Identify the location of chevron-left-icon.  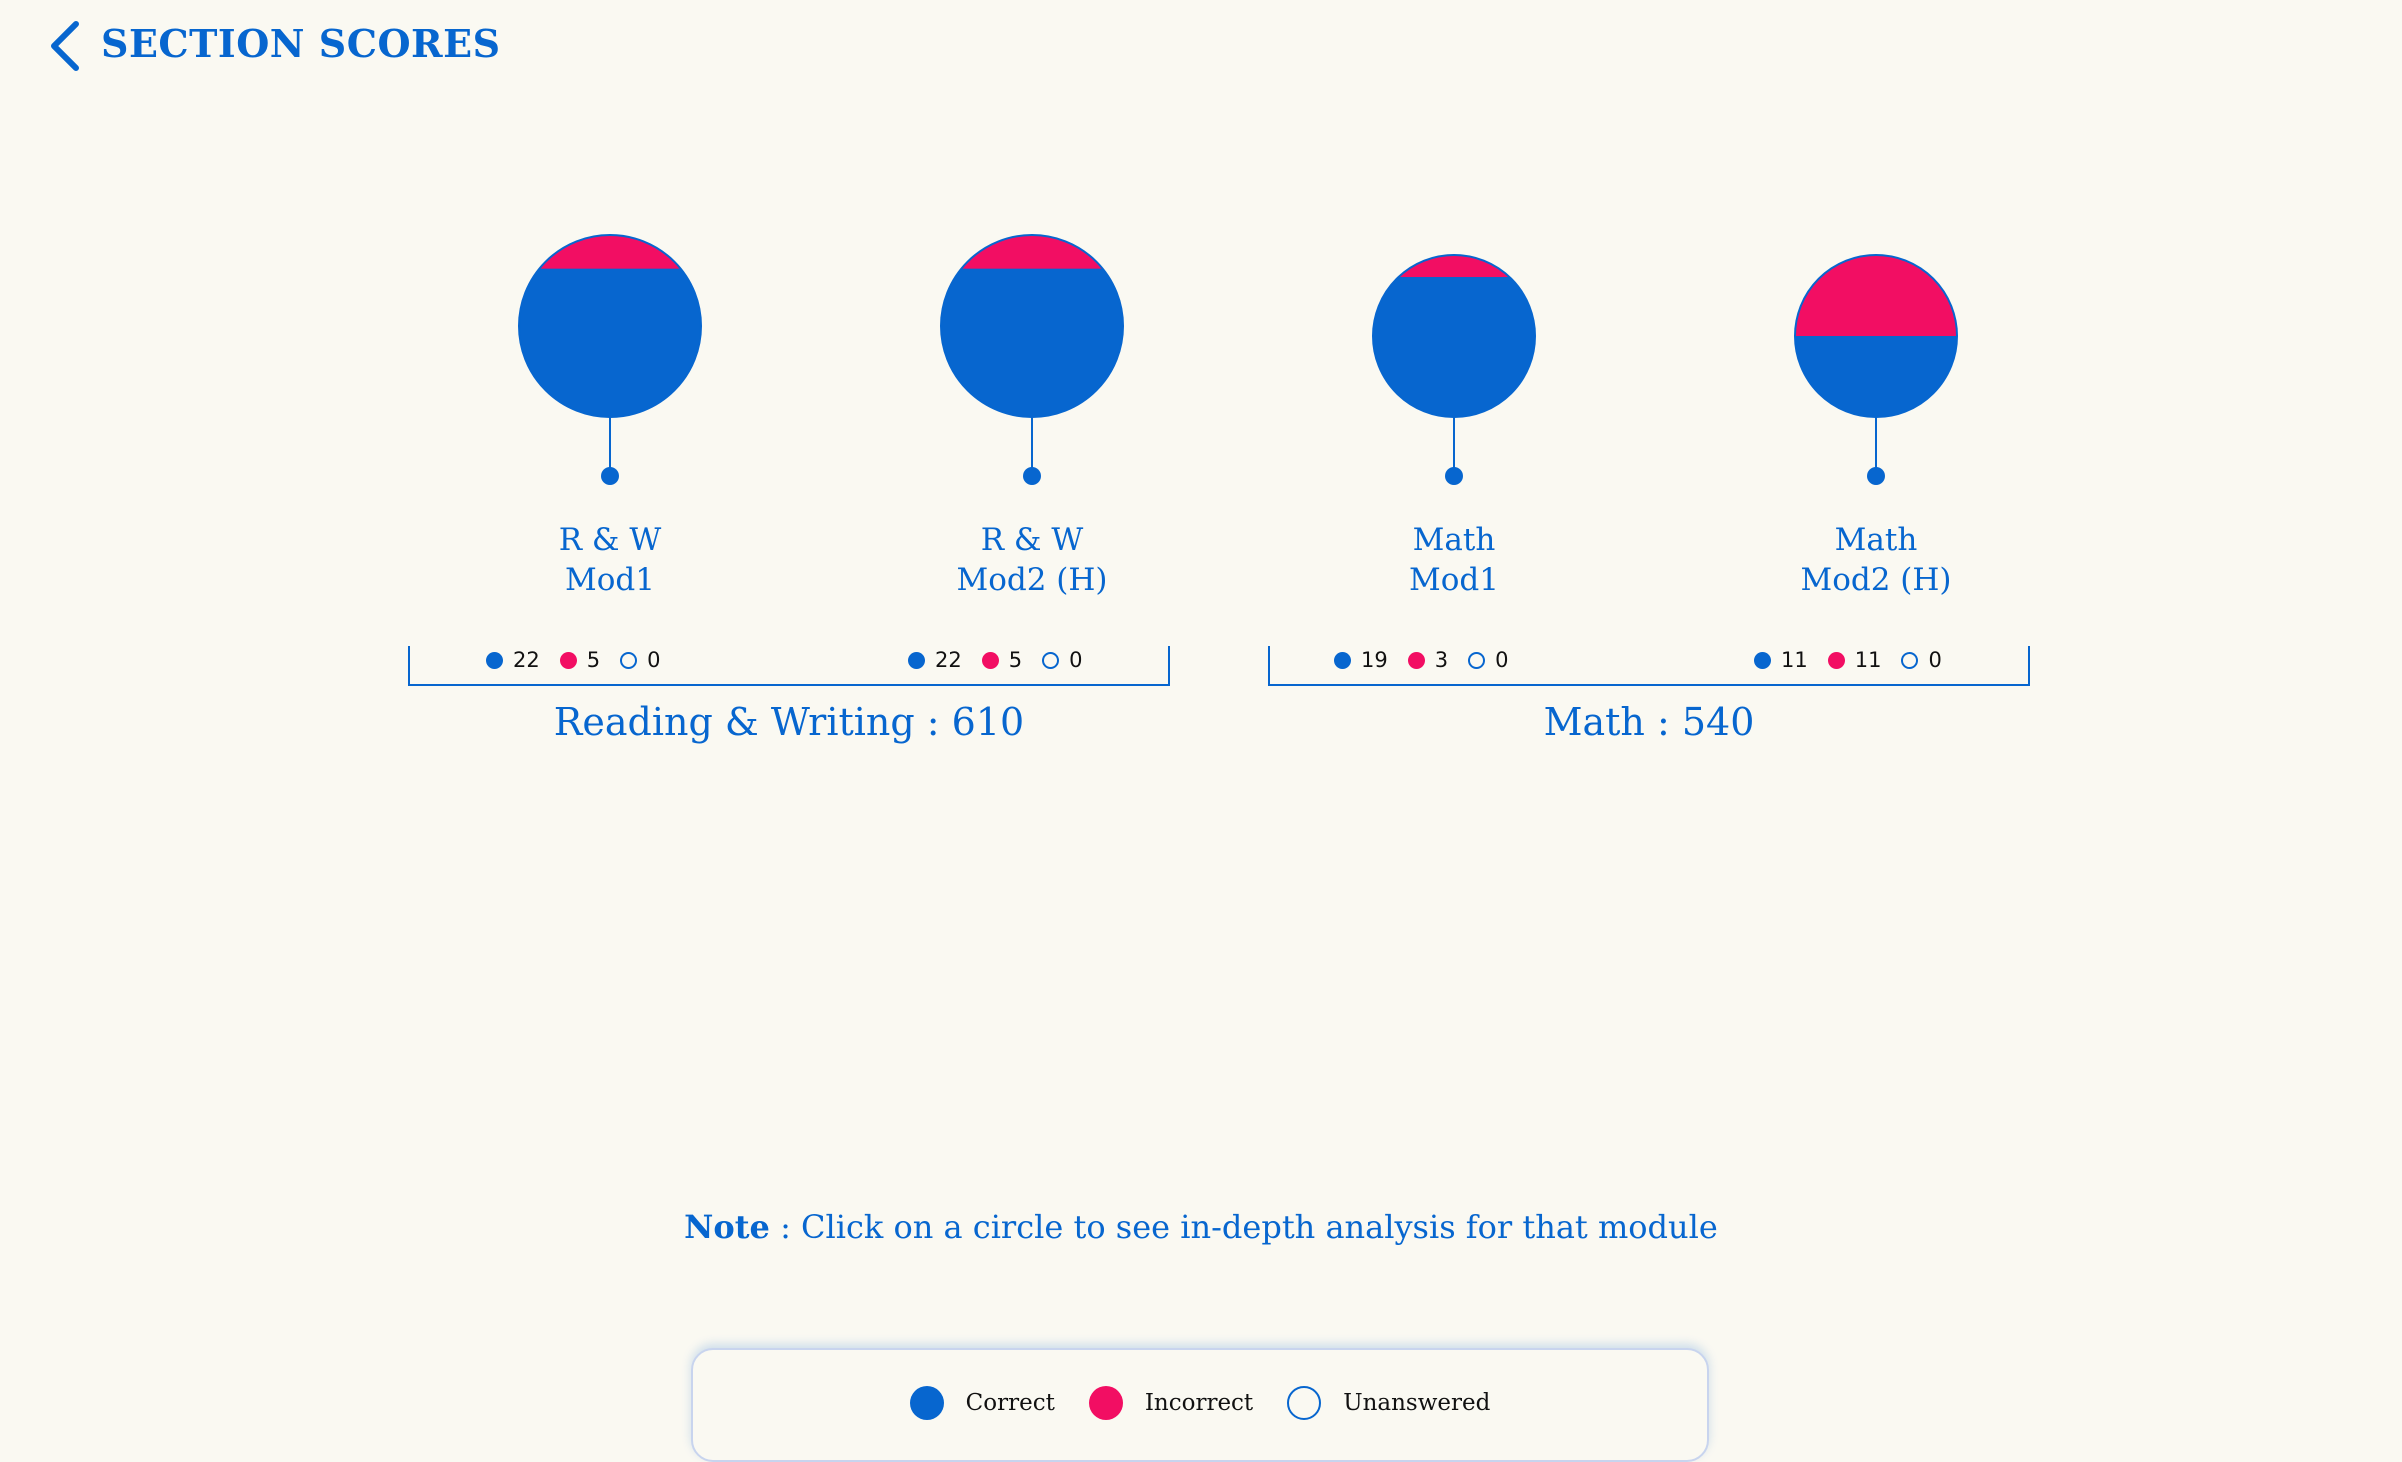
(65, 46).